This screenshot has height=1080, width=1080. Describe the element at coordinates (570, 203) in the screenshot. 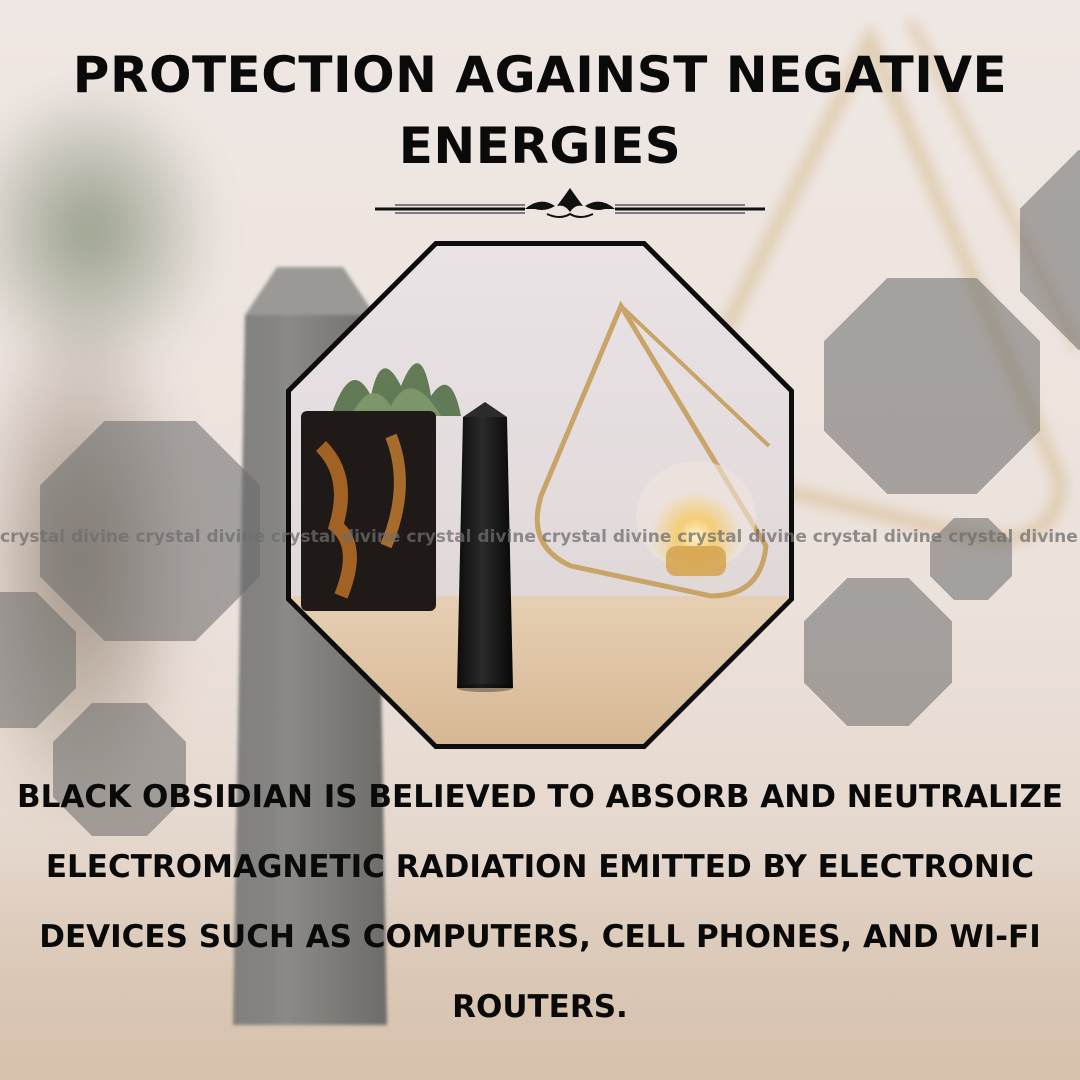

I see `ornament-divider-icon` at that location.